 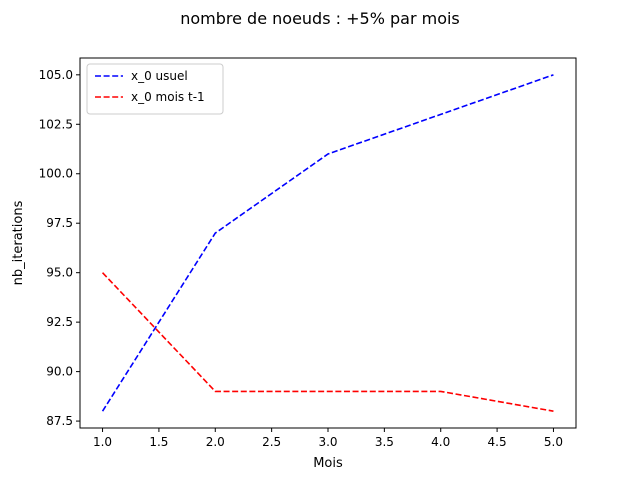 What do you see at coordinates (168, 97) in the screenshot?
I see `legend-label: x_0 mois t-1` at bounding box center [168, 97].